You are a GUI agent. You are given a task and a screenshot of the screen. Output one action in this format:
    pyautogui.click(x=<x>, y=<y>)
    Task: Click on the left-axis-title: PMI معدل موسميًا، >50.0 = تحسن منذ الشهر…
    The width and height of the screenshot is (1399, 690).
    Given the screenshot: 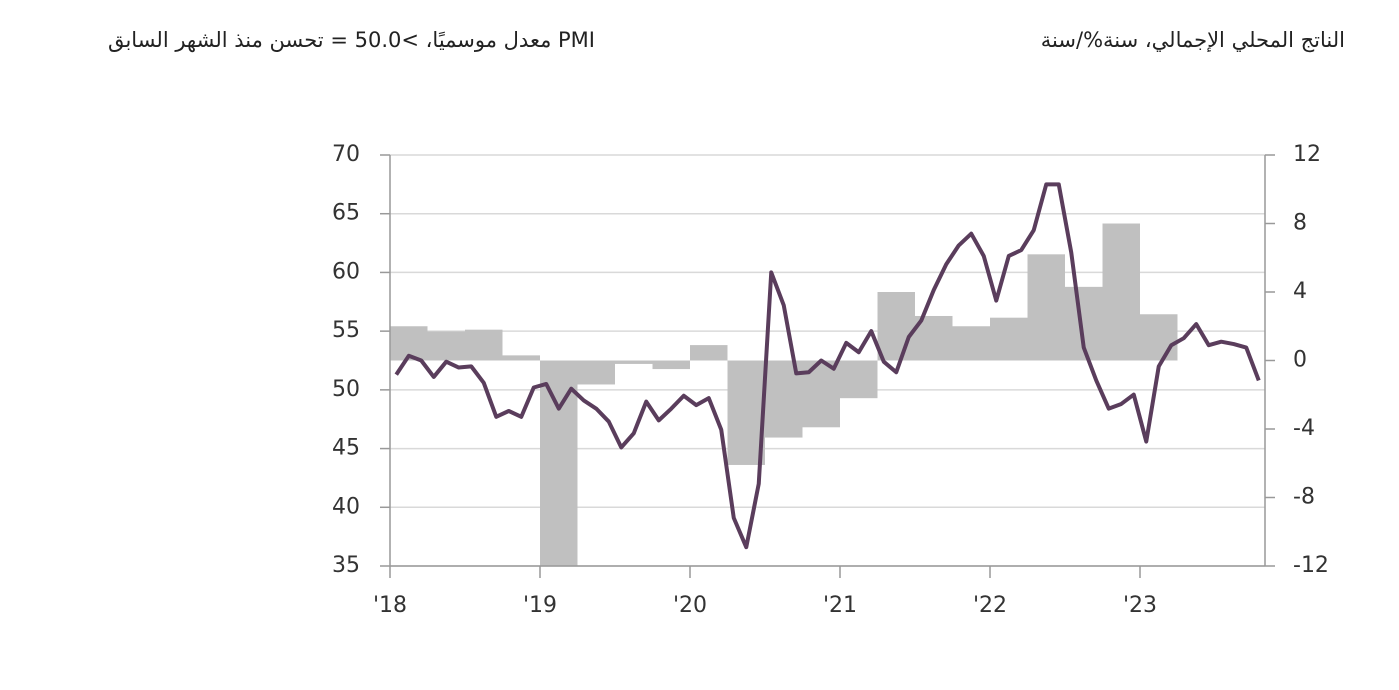 What is the action you would take?
    pyautogui.click(x=351, y=40)
    